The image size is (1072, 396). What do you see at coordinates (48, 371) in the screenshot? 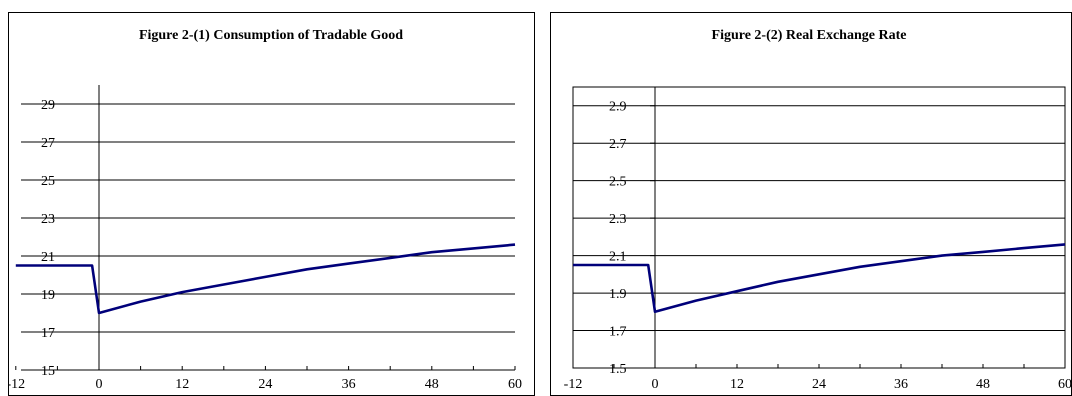
I see `y-tick-label: 15` at bounding box center [48, 371].